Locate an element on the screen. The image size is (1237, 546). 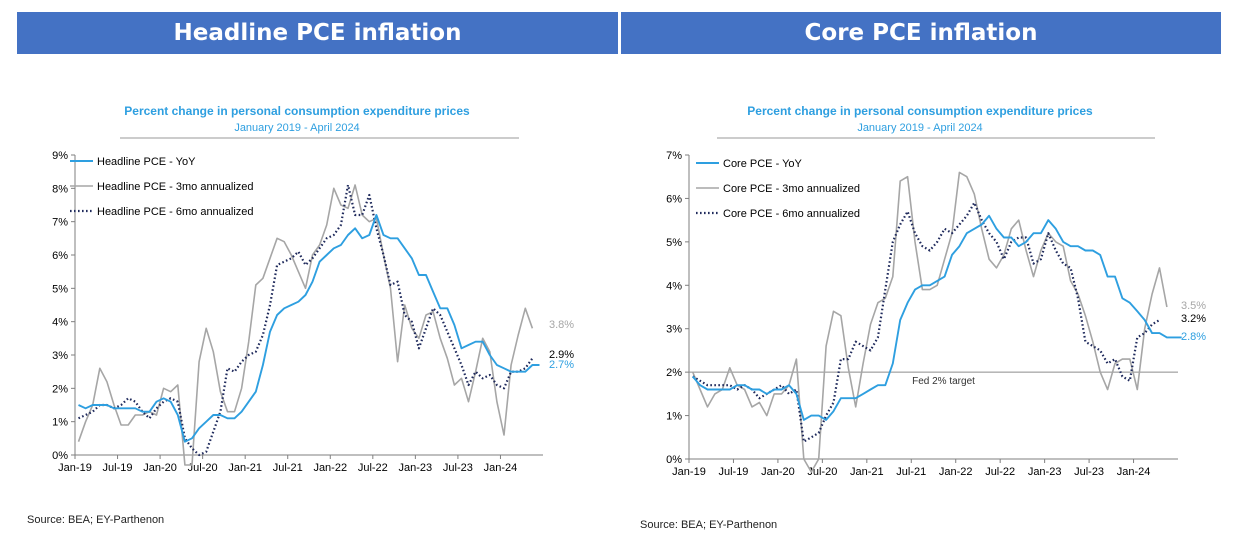
legend-label-six-month: Headline PCE - 6mo annualized is located at coordinates (175, 212).